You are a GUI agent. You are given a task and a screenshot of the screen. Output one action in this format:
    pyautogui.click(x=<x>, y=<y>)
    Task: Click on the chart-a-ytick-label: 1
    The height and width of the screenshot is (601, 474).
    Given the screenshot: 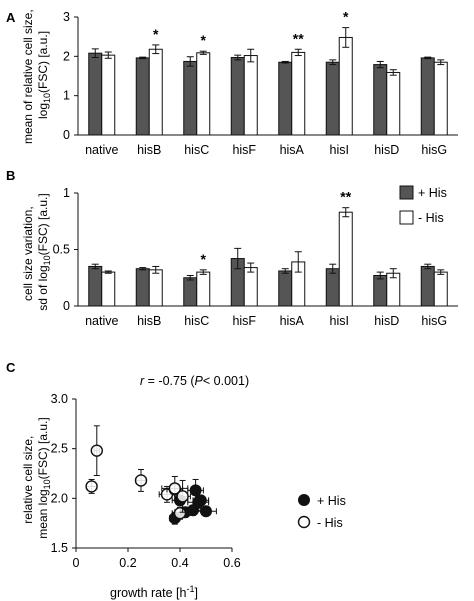 What is the action you would take?
    pyautogui.click(x=66, y=96)
    